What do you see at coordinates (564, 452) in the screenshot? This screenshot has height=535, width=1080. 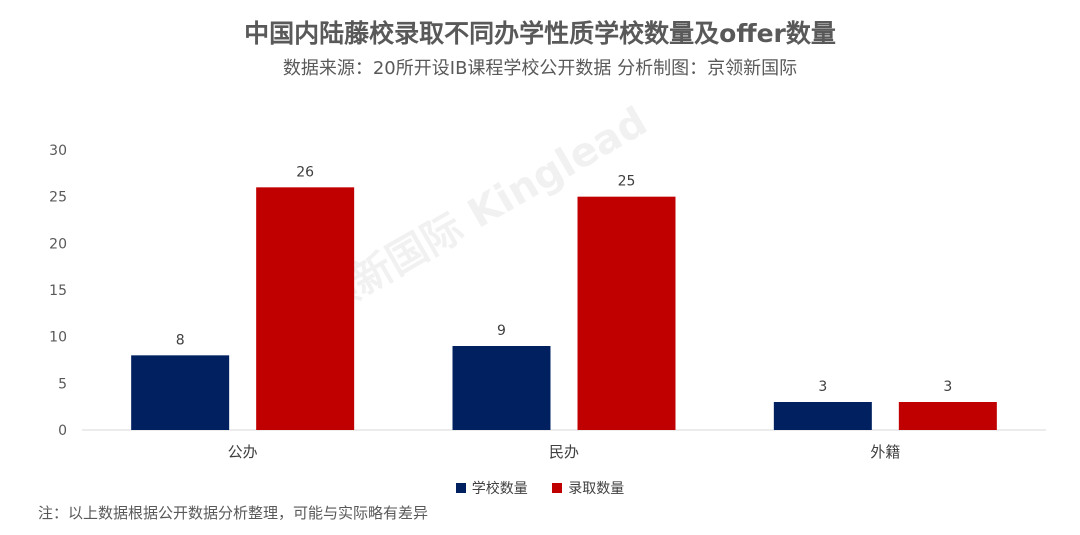 I see `x-category-label: 民办` at bounding box center [564, 452].